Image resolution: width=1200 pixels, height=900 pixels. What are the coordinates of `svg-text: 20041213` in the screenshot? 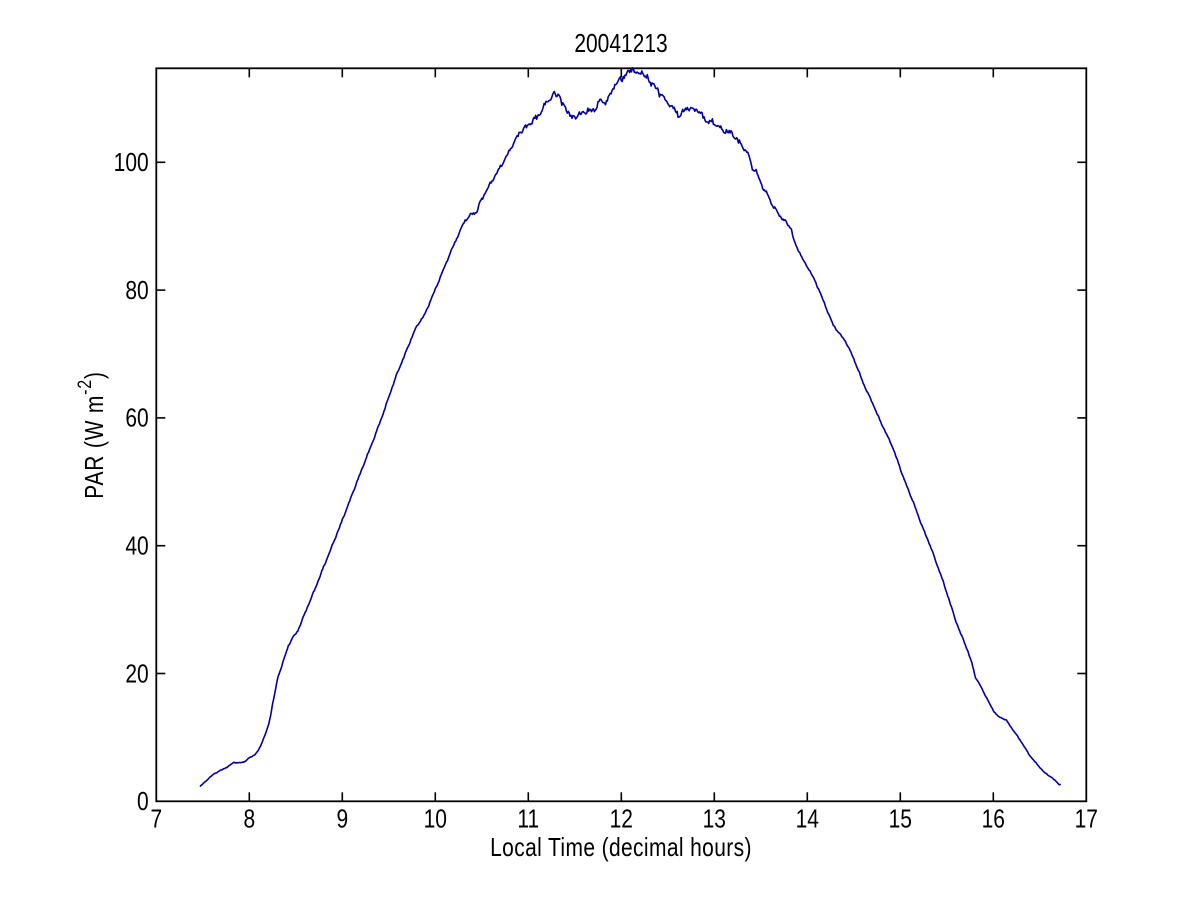 It's located at (620, 43).